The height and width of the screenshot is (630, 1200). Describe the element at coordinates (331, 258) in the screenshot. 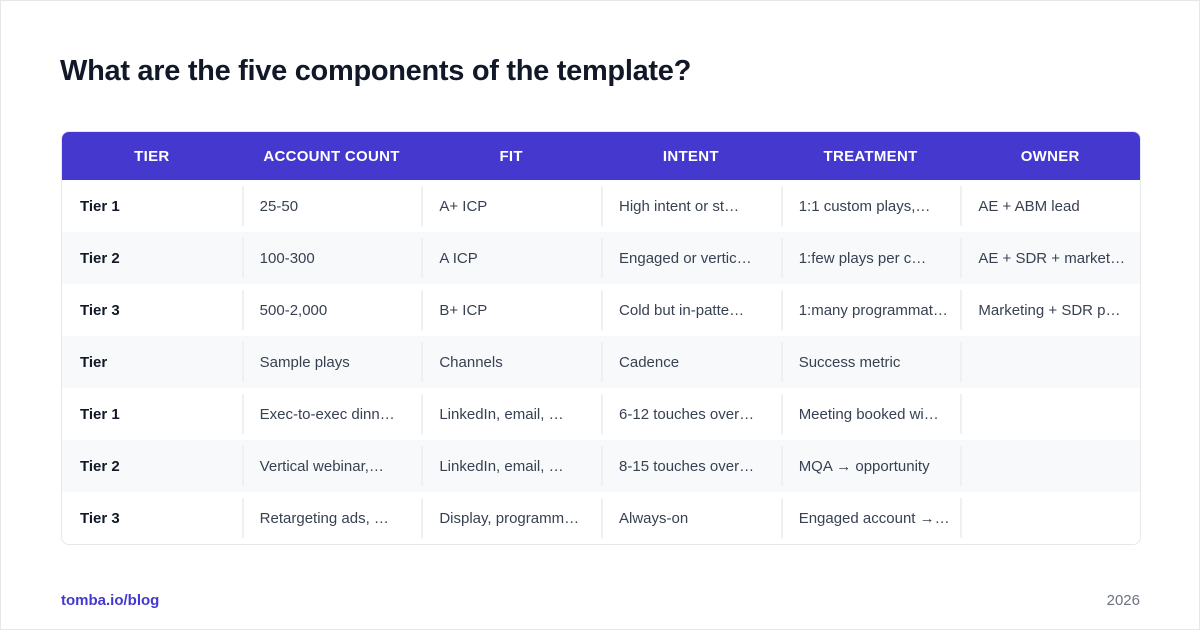

I see `table-cell: 100-300` at that location.